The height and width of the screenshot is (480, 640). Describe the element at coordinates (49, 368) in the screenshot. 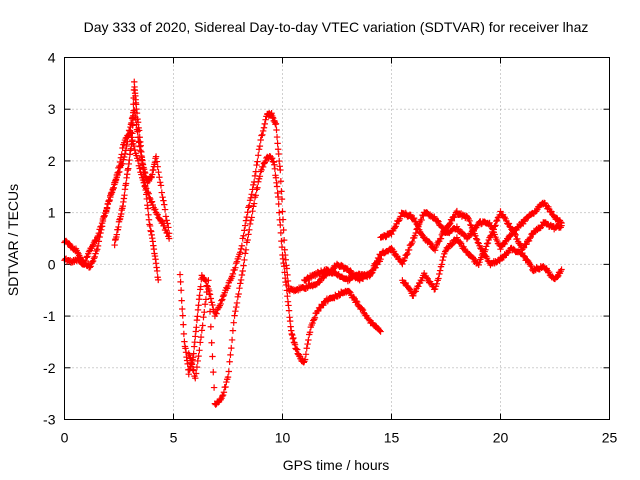

I see `y-tick-label: -2` at that location.